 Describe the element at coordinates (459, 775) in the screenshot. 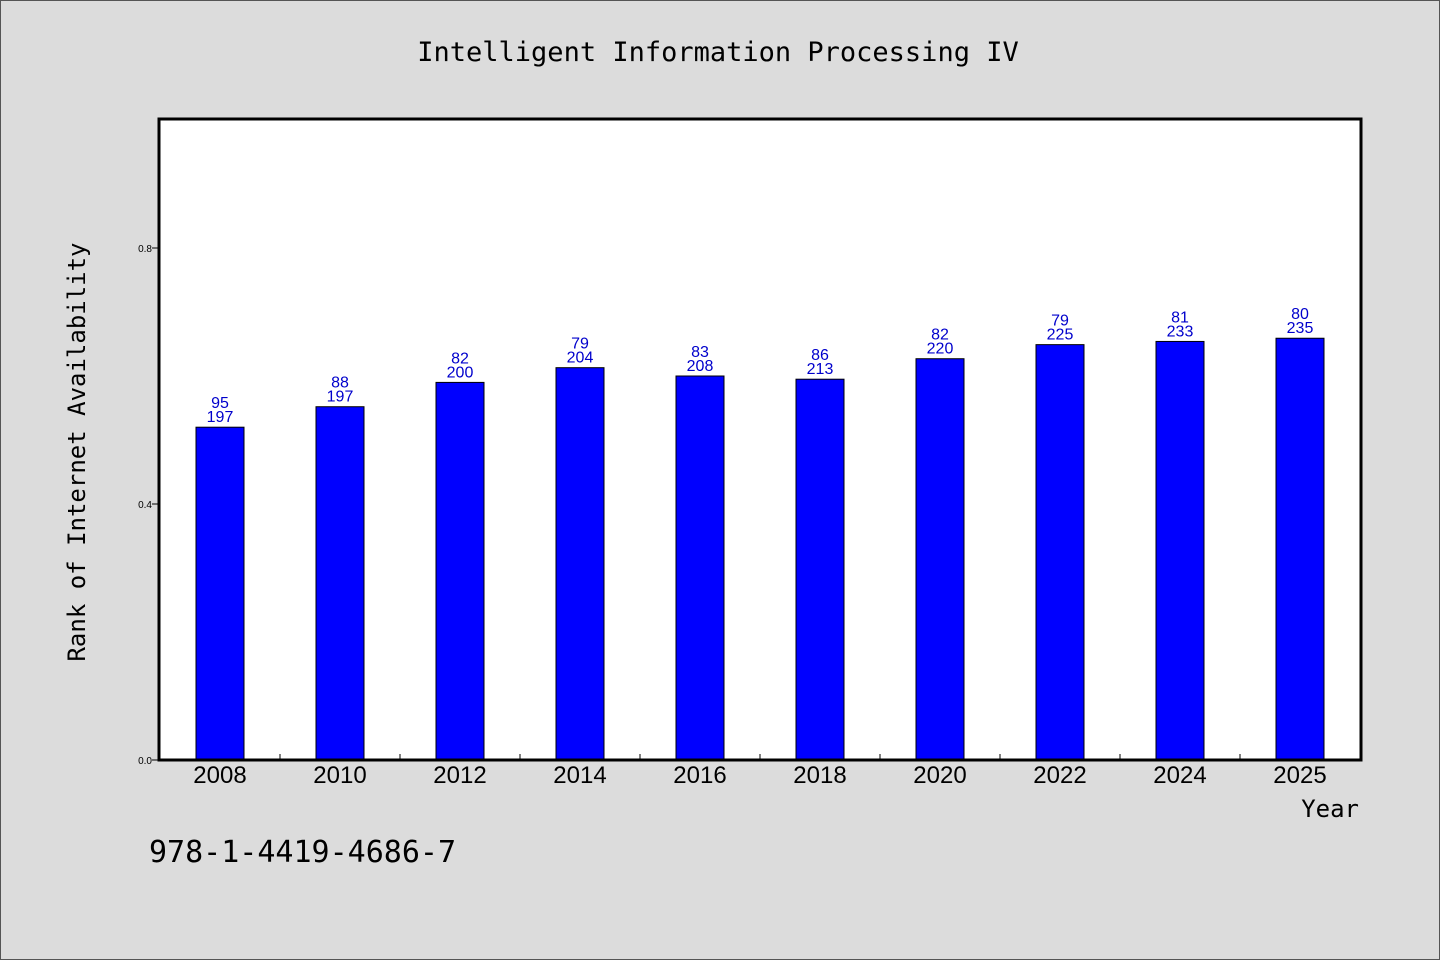

I see `x-tick-label: 2012` at that location.